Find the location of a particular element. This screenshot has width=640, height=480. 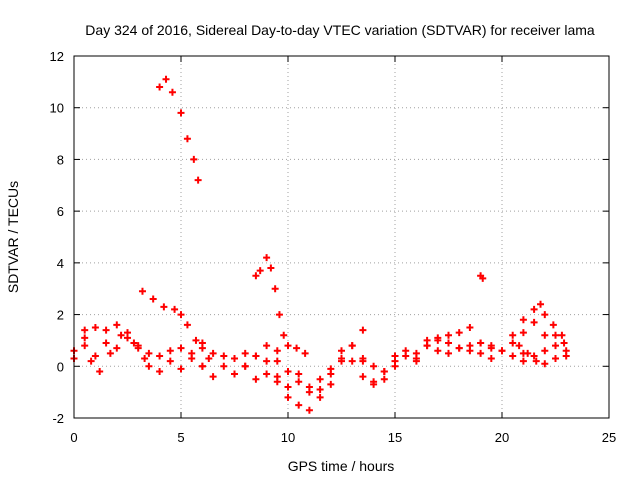

y-tick-label: 2 is located at coordinates (60, 315).